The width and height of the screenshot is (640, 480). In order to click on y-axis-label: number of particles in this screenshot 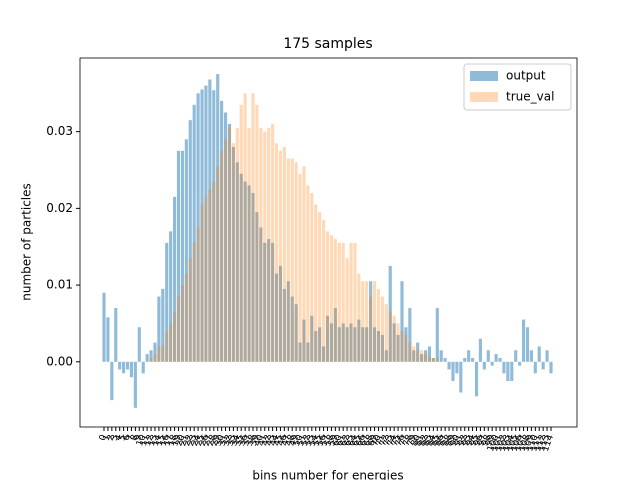, I will do `click(27, 242)`.